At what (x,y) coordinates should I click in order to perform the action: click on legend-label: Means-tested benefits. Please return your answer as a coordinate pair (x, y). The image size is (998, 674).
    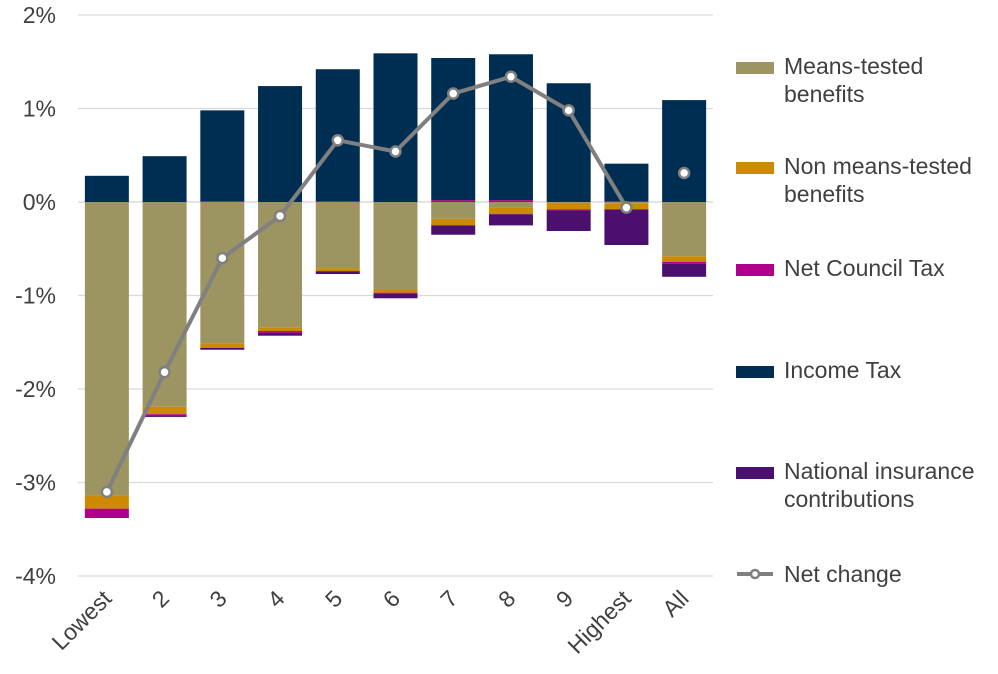
    Looking at the image, I should click on (854, 80).